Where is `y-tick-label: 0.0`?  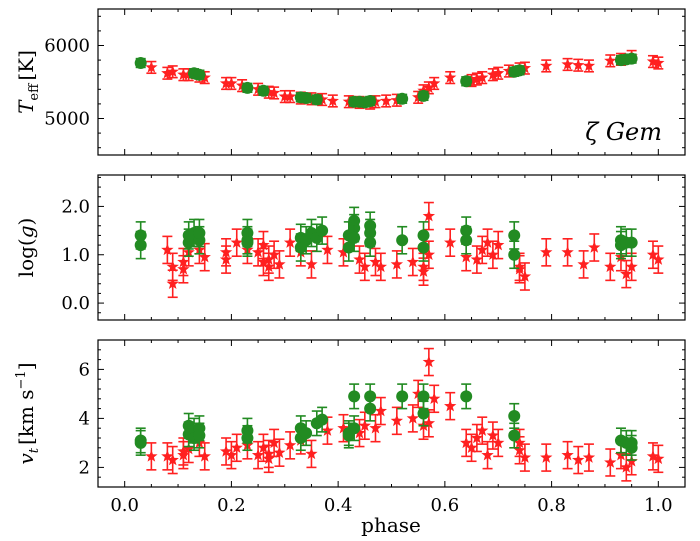 y-tick-label: 0.0 is located at coordinates (75, 303).